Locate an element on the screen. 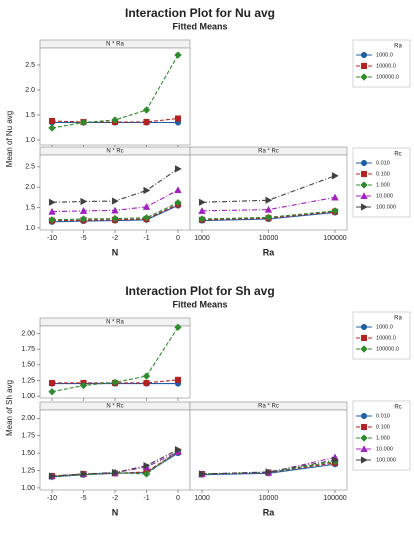 The width and height of the screenshot is (414, 550). x-tick-label: -5 is located at coordinates (83, 498).